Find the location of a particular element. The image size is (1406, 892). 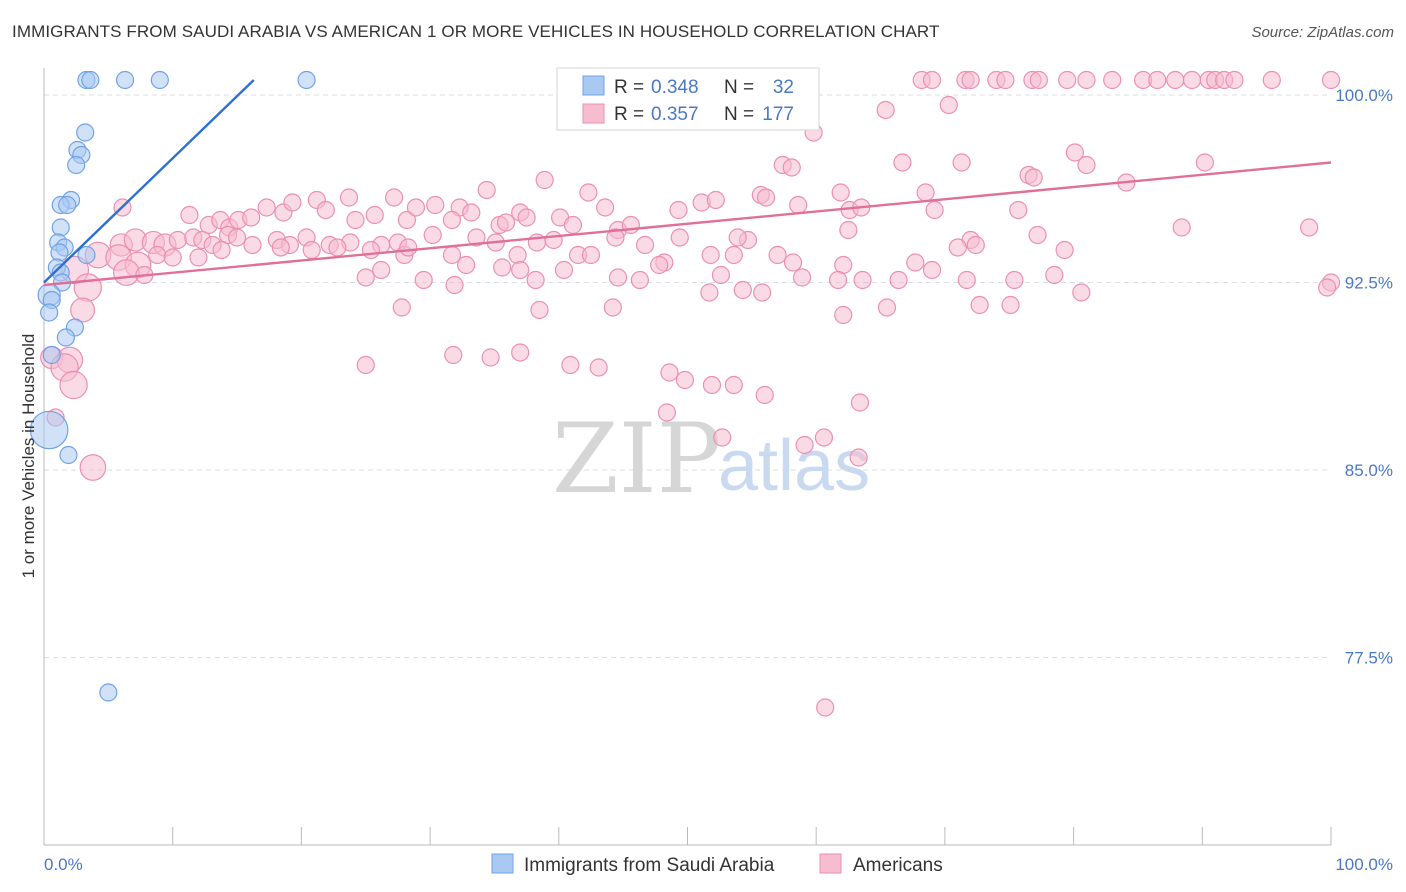

chart-source: Source: ZipAtlas.com is located at coordinates (1322, 32).